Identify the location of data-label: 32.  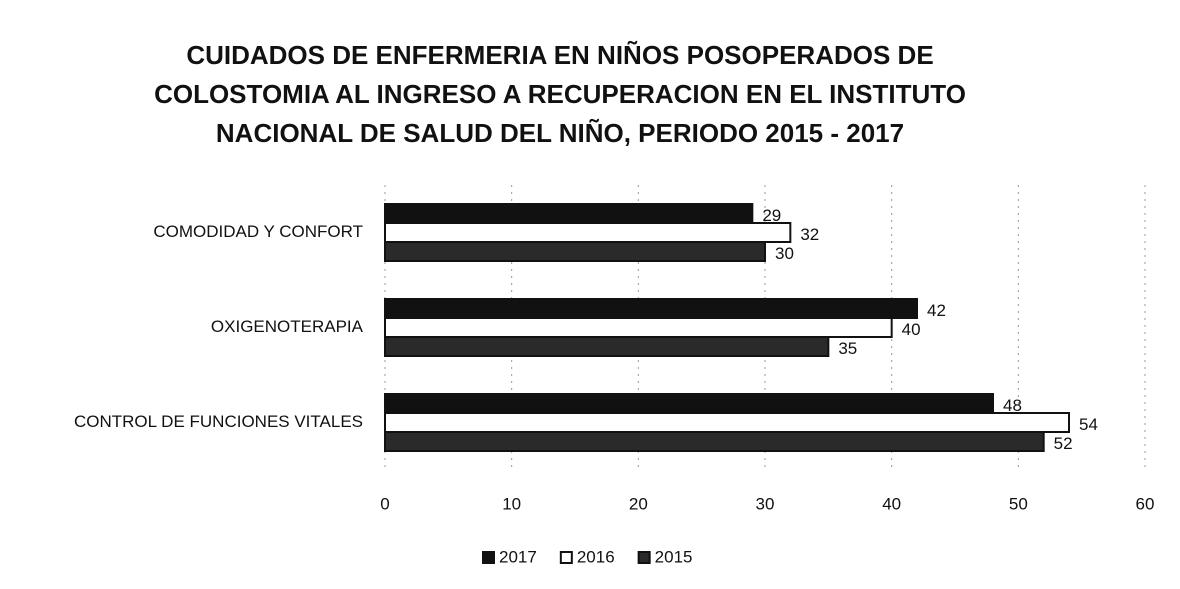
(809, 234).